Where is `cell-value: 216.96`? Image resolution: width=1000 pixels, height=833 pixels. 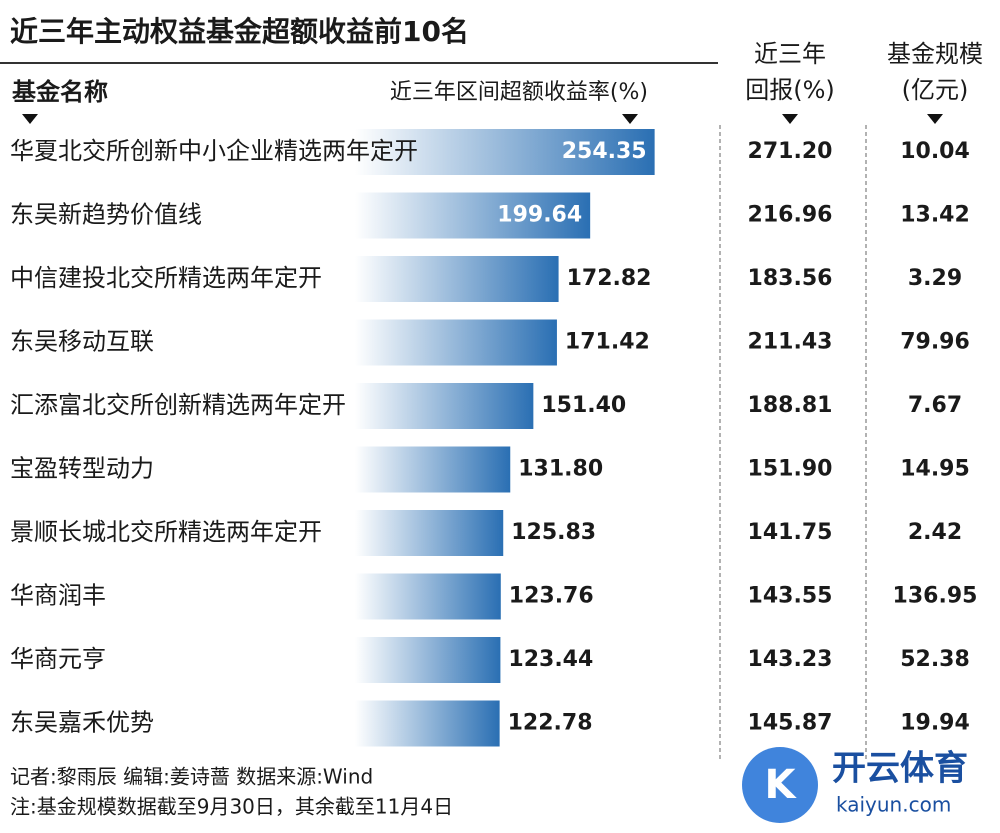 cell-value: 216.96 is located at coordinates (790, 215).